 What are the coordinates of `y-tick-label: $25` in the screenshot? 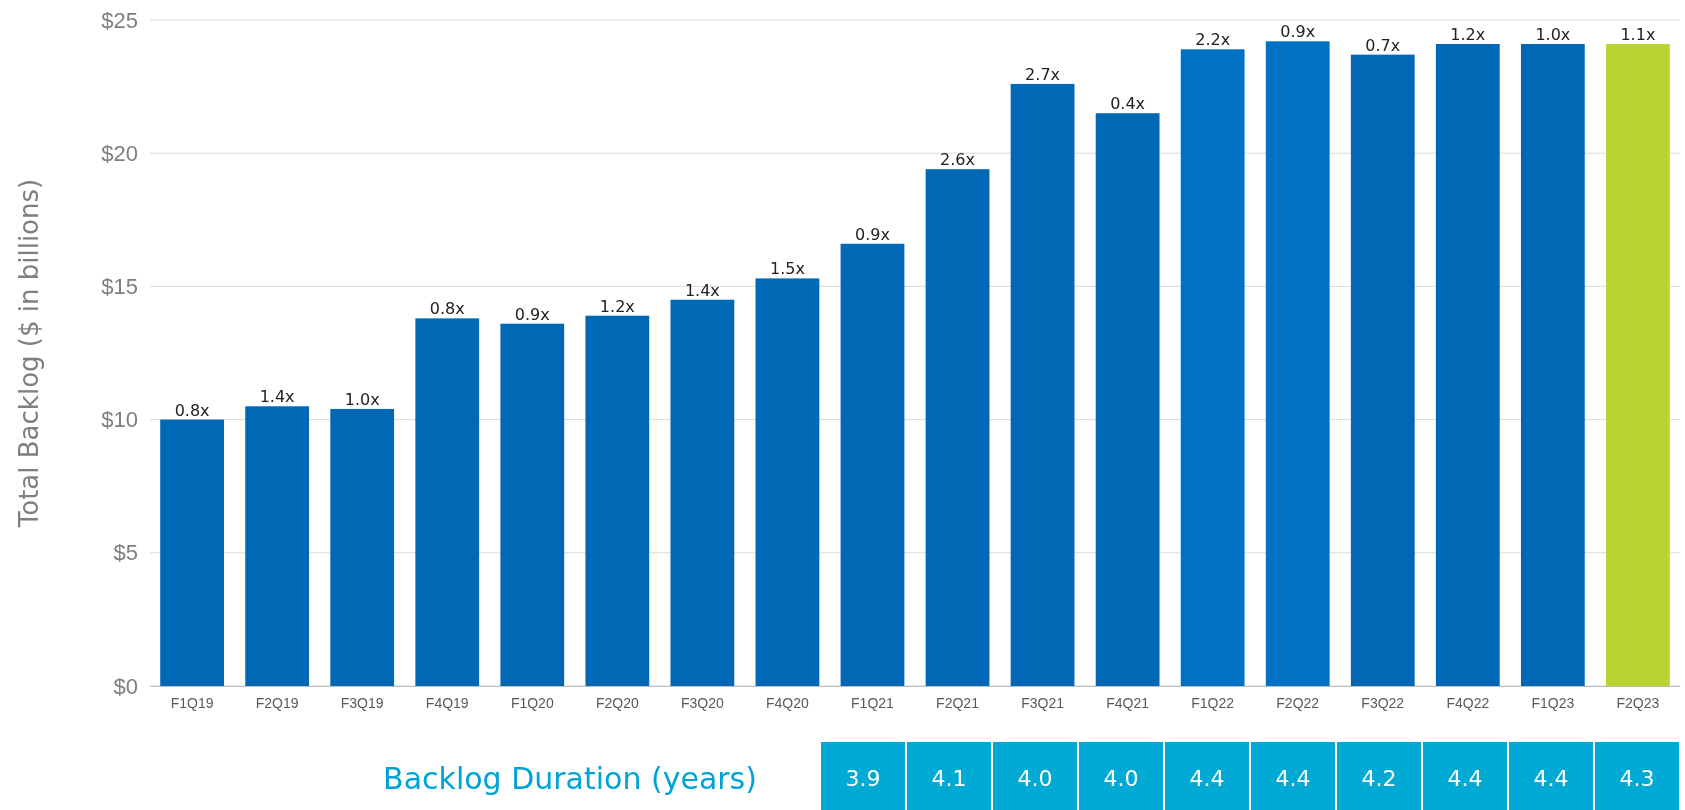 It's located at (119, 20).